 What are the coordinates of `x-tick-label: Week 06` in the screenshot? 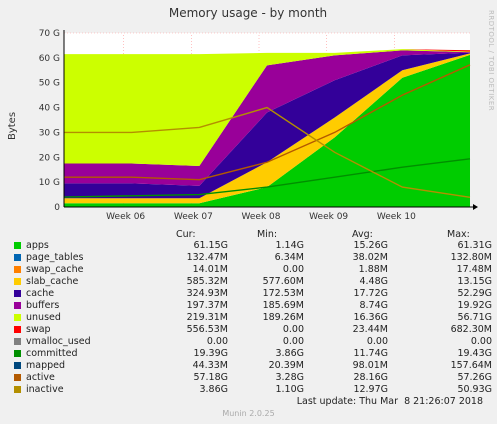 It's located at (125, 217).